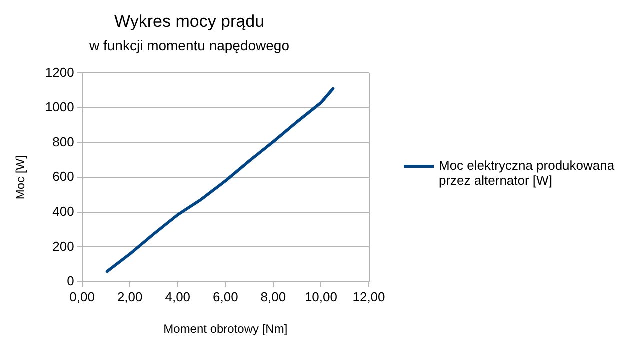  What do you see at coordinates (70, 281) in the screenshot?
I see `y-tick-label: 0` at bounding box center [70, 281].